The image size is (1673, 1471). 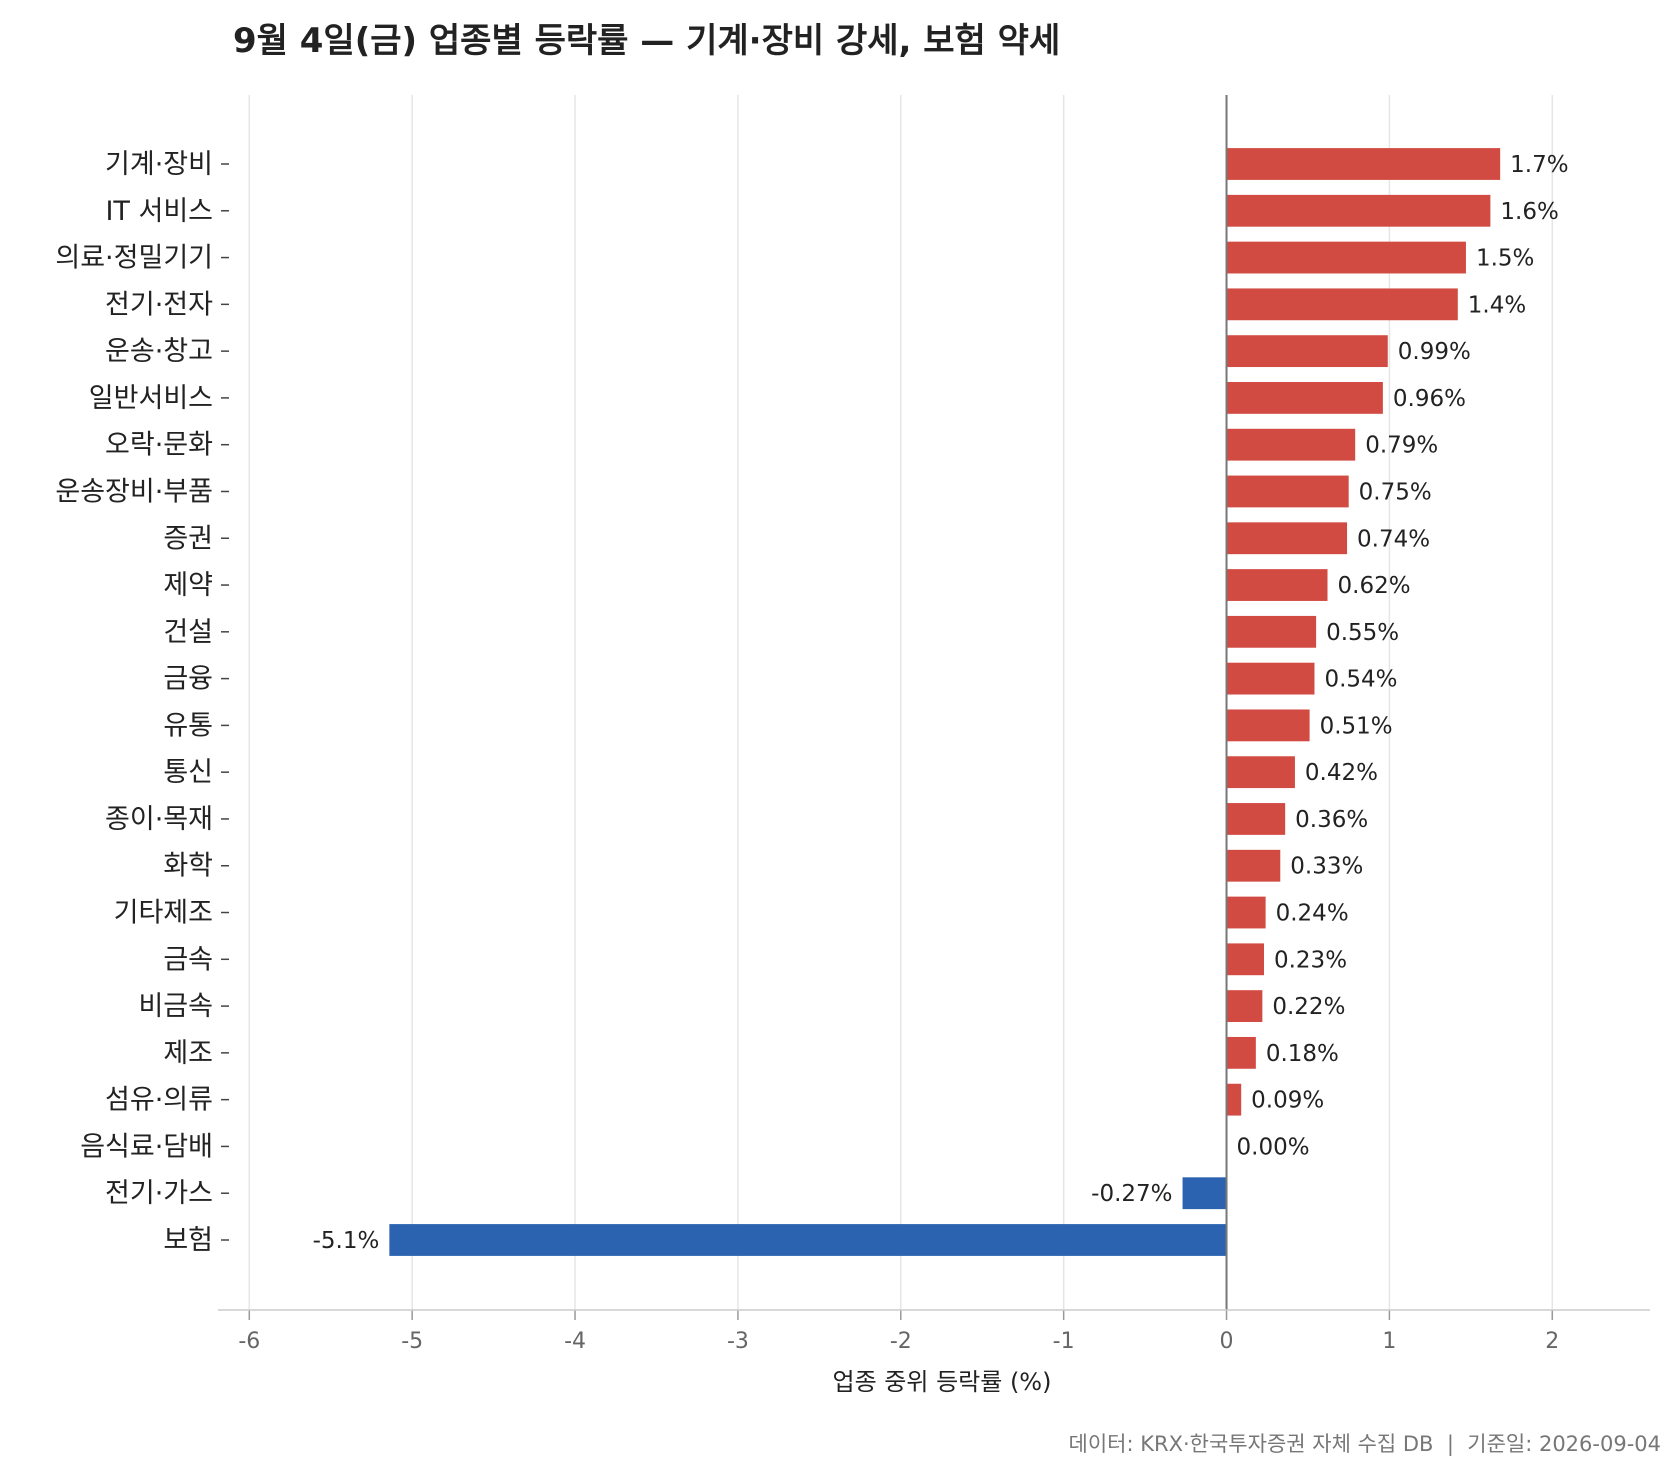 I want to click on category-label: 기계·장비, so click(x=159, y=164).